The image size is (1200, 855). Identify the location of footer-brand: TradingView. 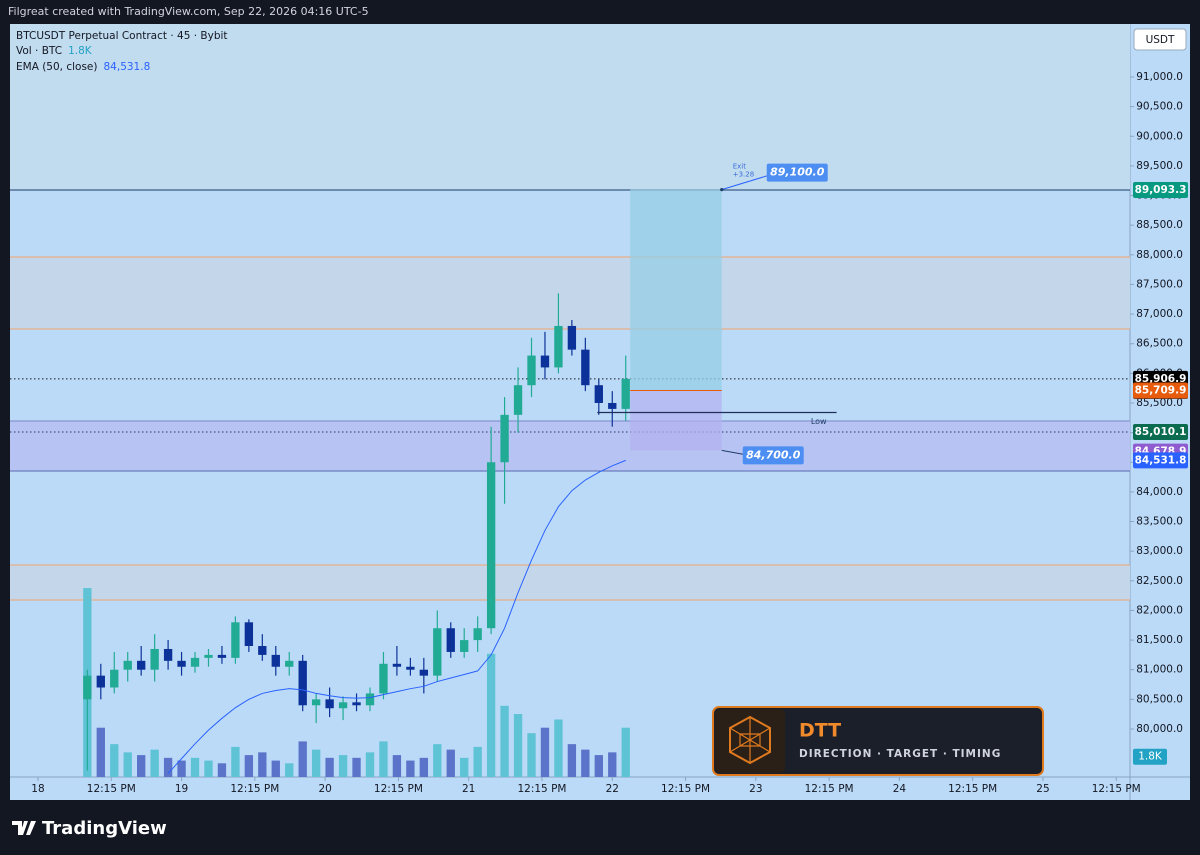
(104, 828).